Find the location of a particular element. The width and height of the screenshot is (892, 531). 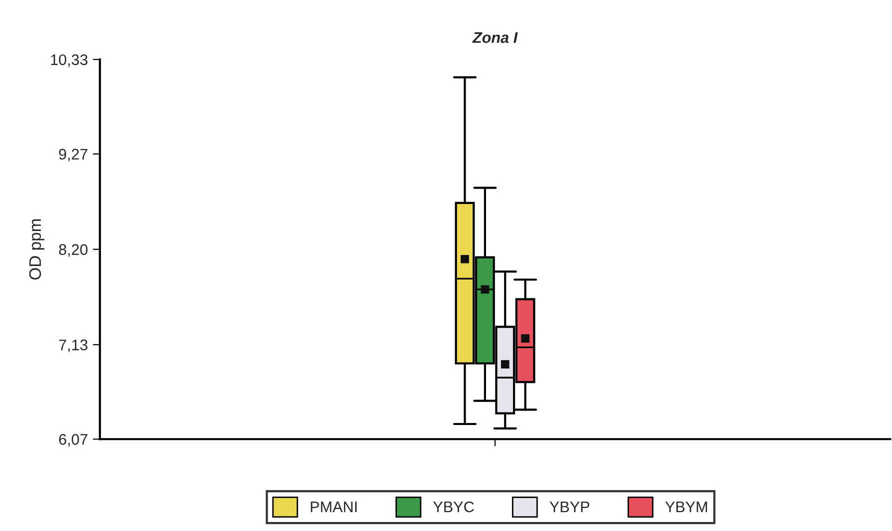

chart-title: Zona I is located at coordinates (495, 37).